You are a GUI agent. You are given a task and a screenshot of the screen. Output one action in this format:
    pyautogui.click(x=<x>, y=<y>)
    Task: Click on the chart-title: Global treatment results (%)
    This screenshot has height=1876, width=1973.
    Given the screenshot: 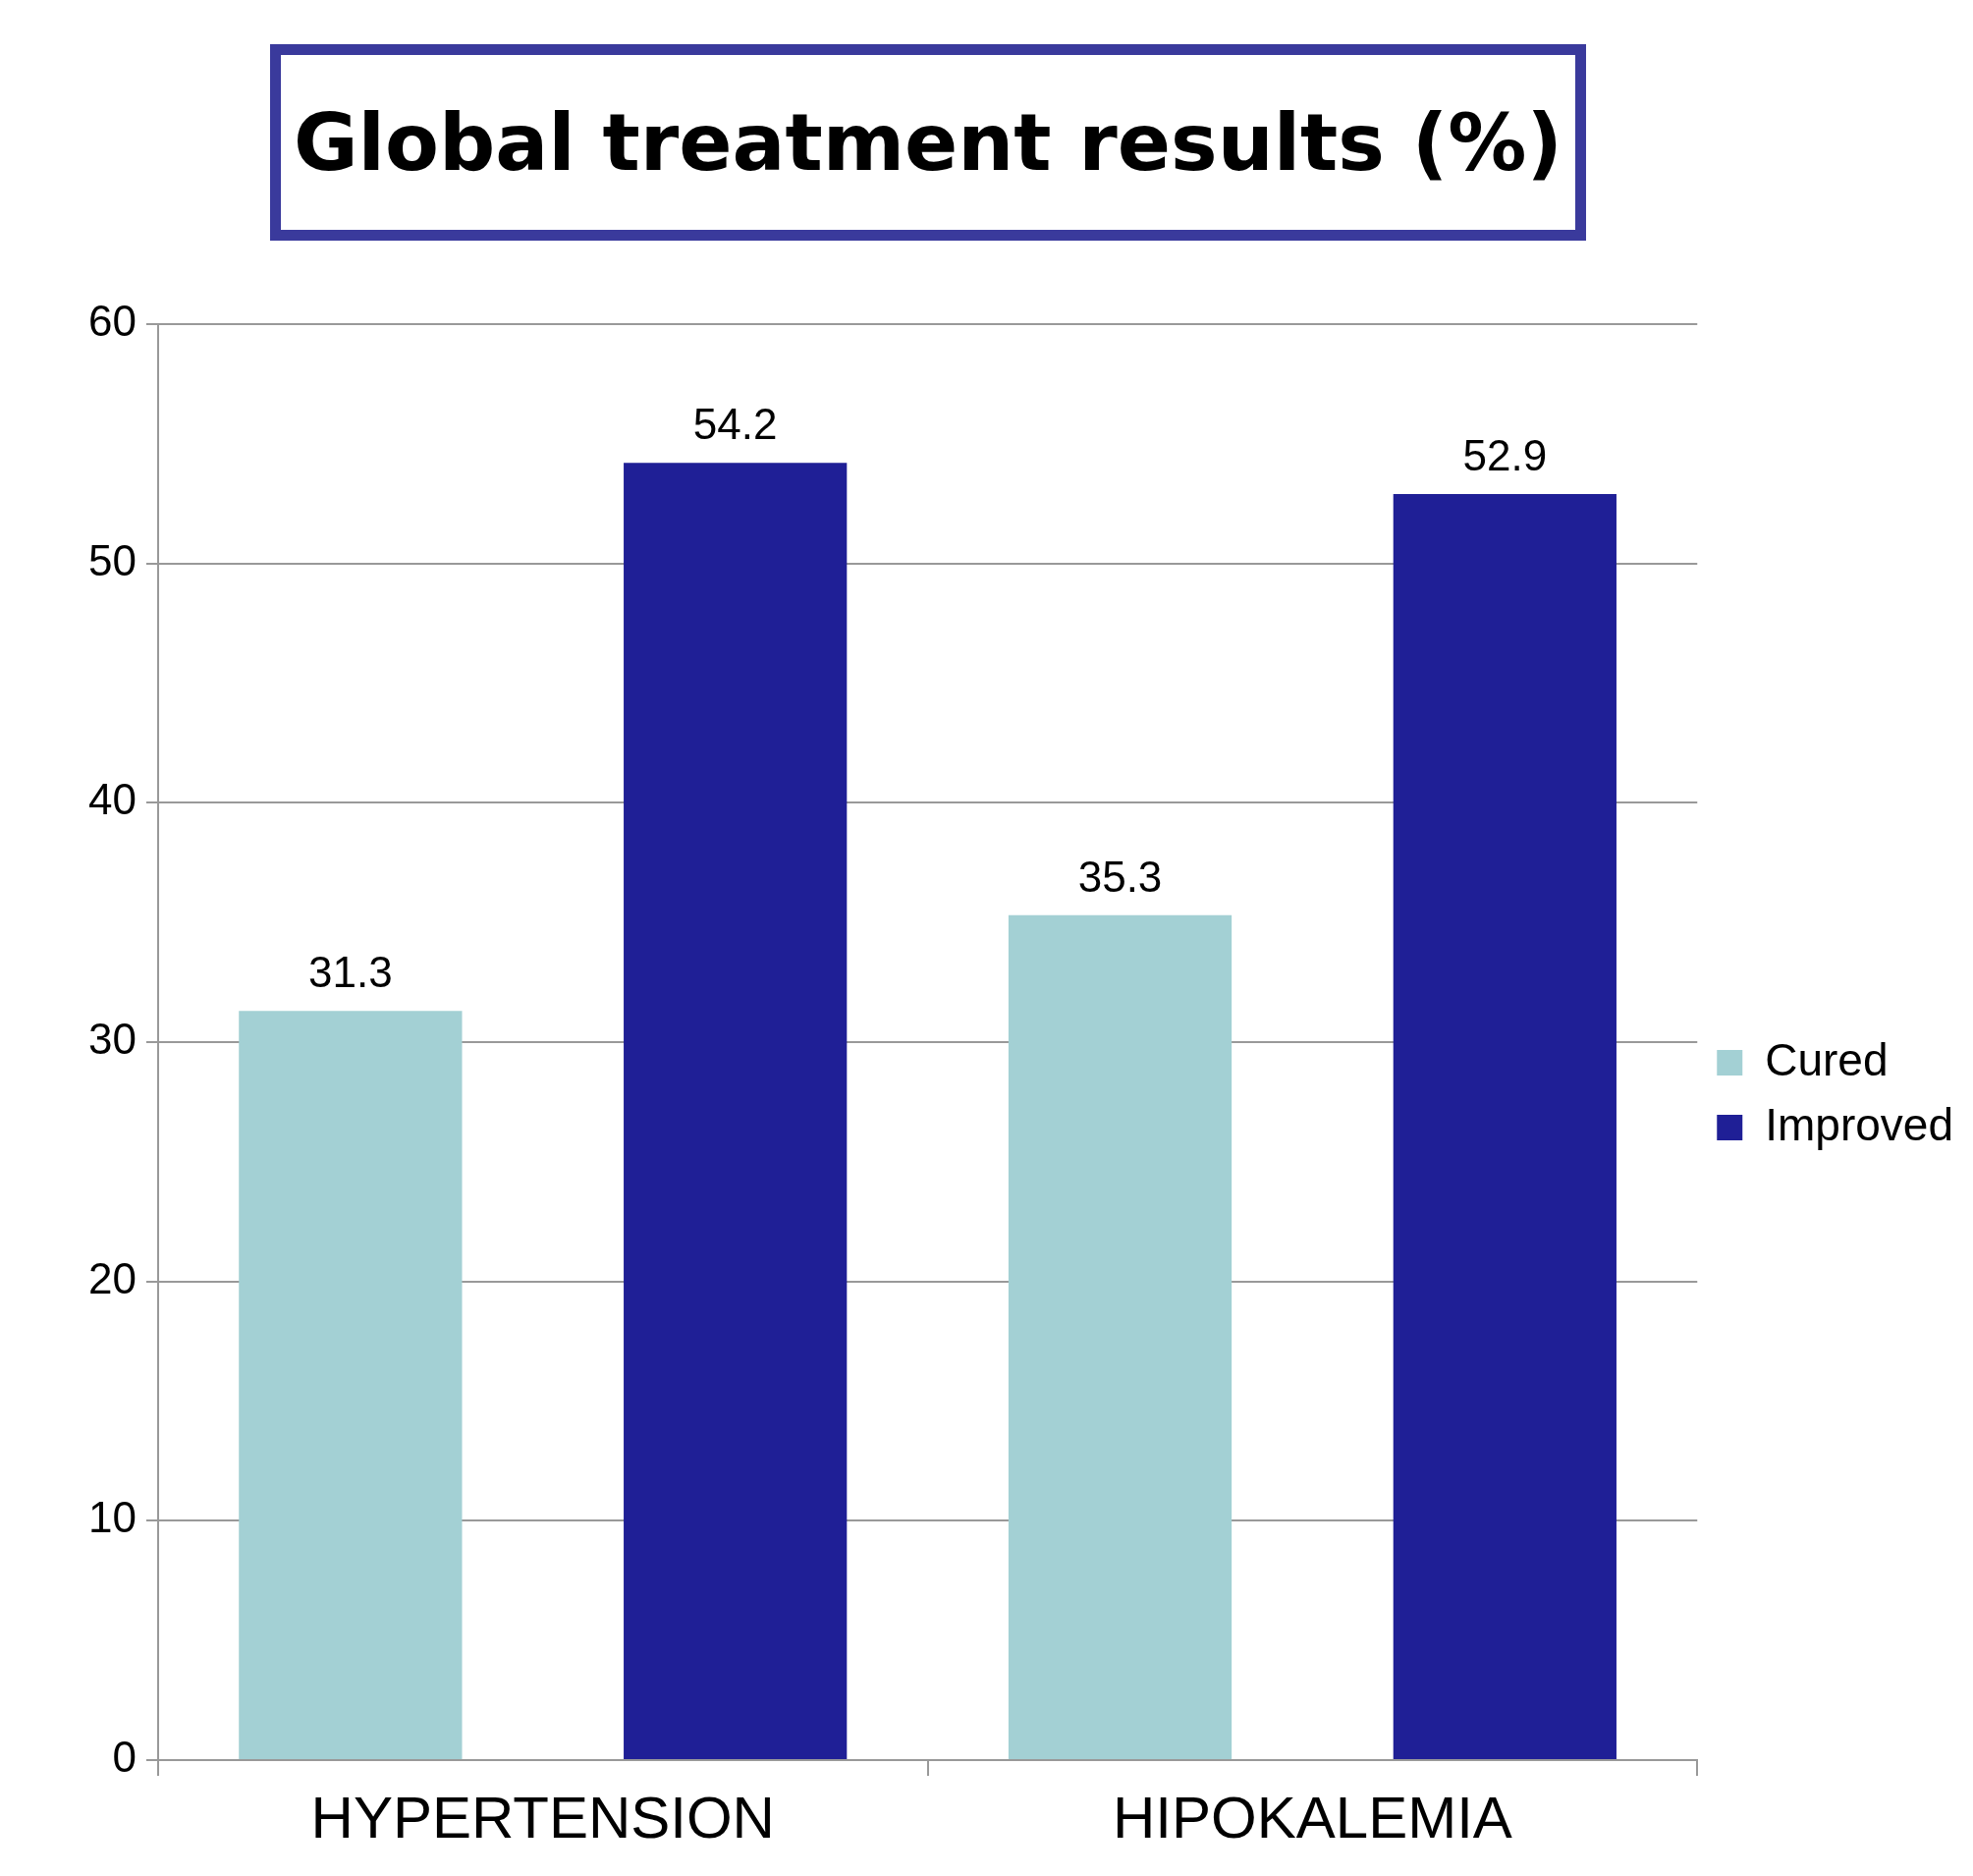 What is the action you would take?
    pyautogui.click(x=928, y=142)
    